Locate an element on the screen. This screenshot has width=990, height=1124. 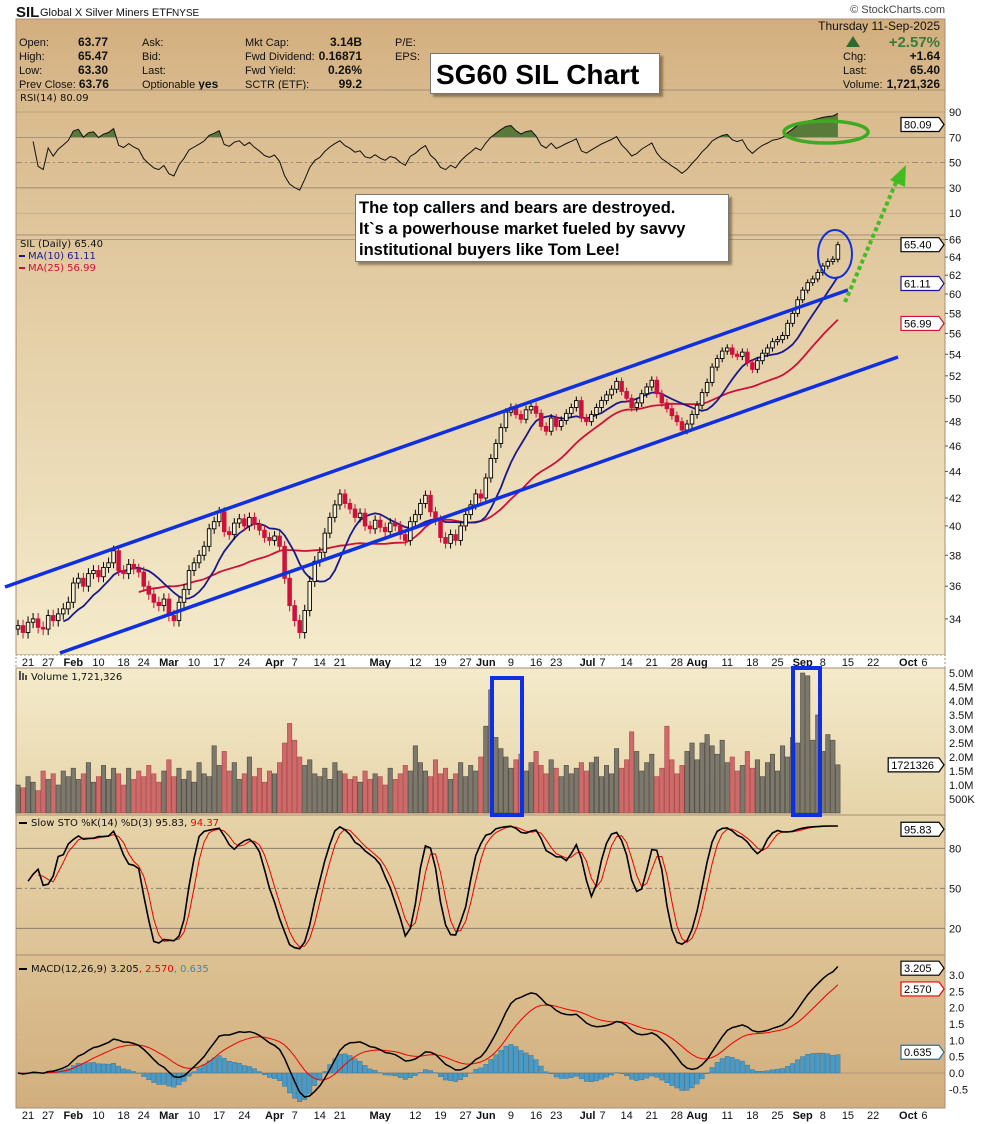
date-tick-label: 28 is located at coordinates (677, 663).